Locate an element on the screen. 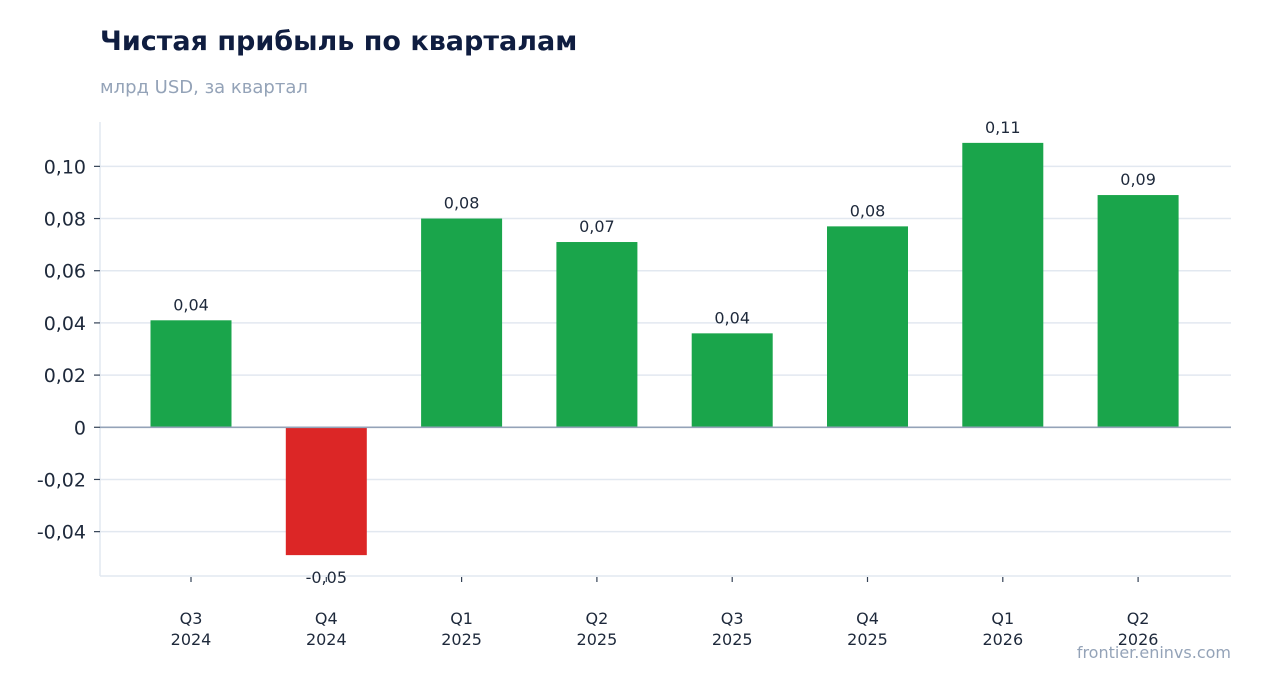 This screenshot has height=693, width=1262. y-tick-label: 0,04 is located at coordinates (65, 324).